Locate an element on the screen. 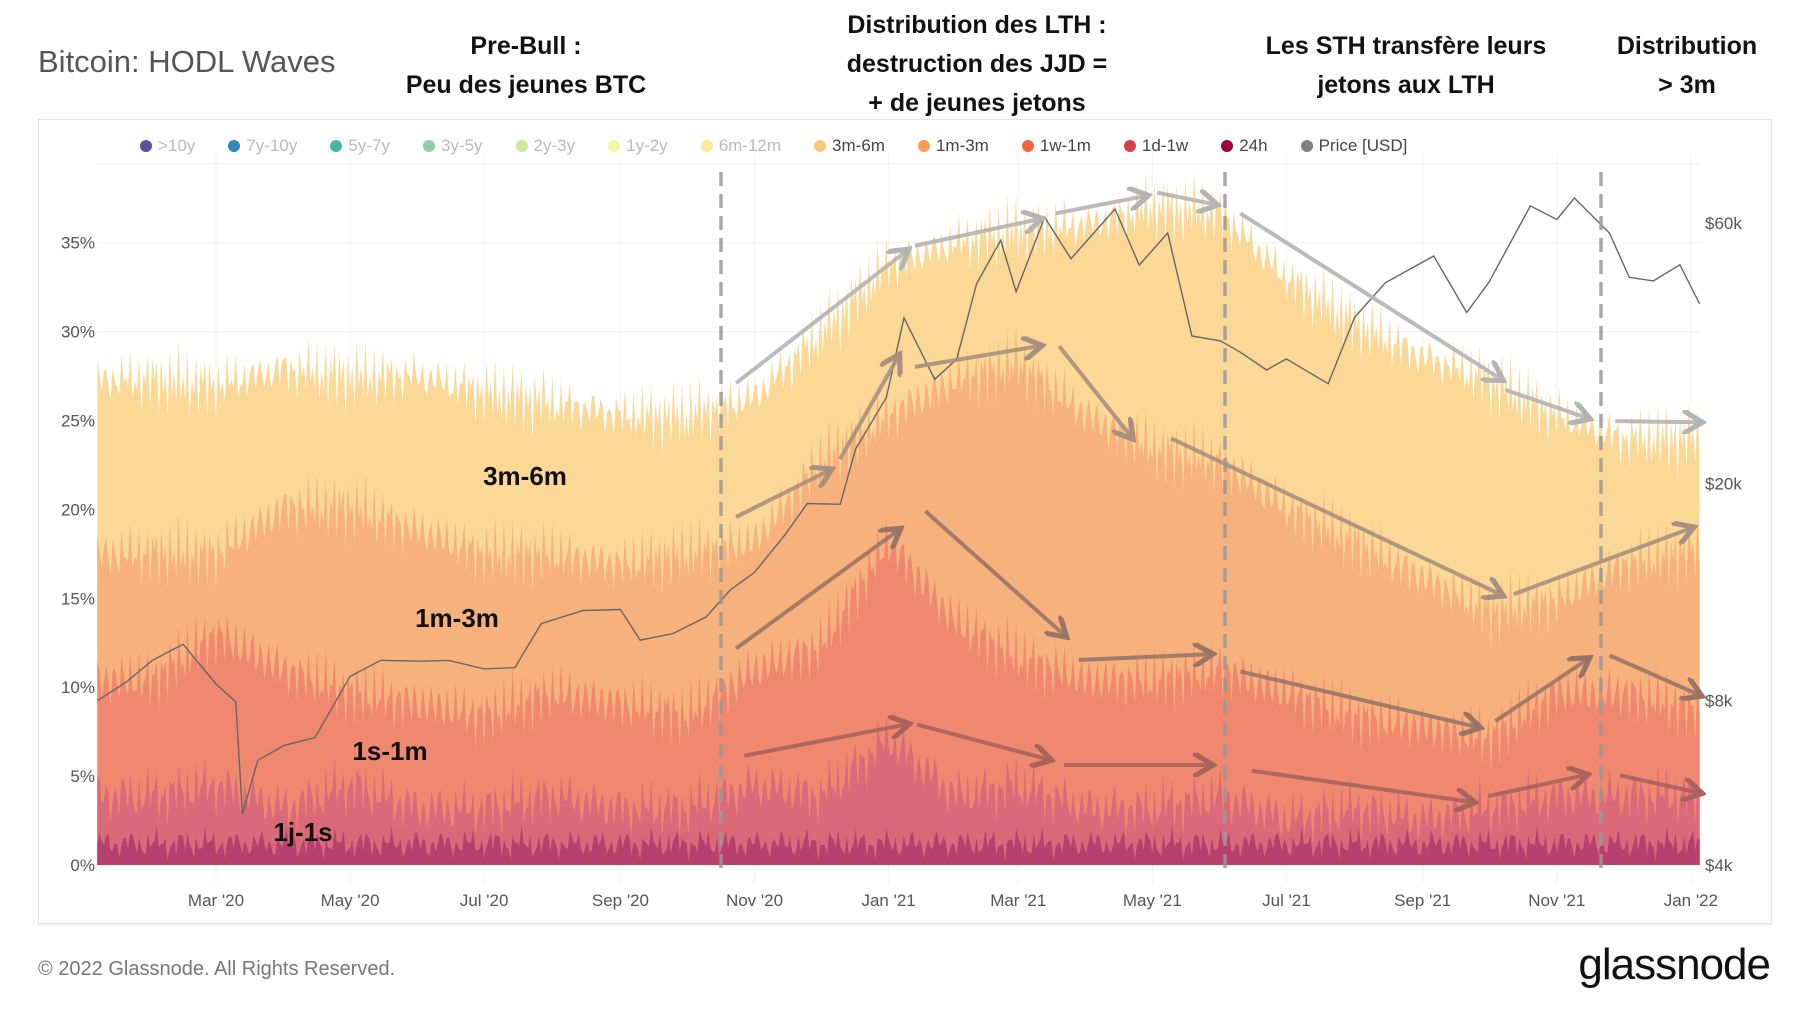 The height and width of the screenshot is (1013, 1800). y-tick-label: 5% is located at coordinates (82, 776).